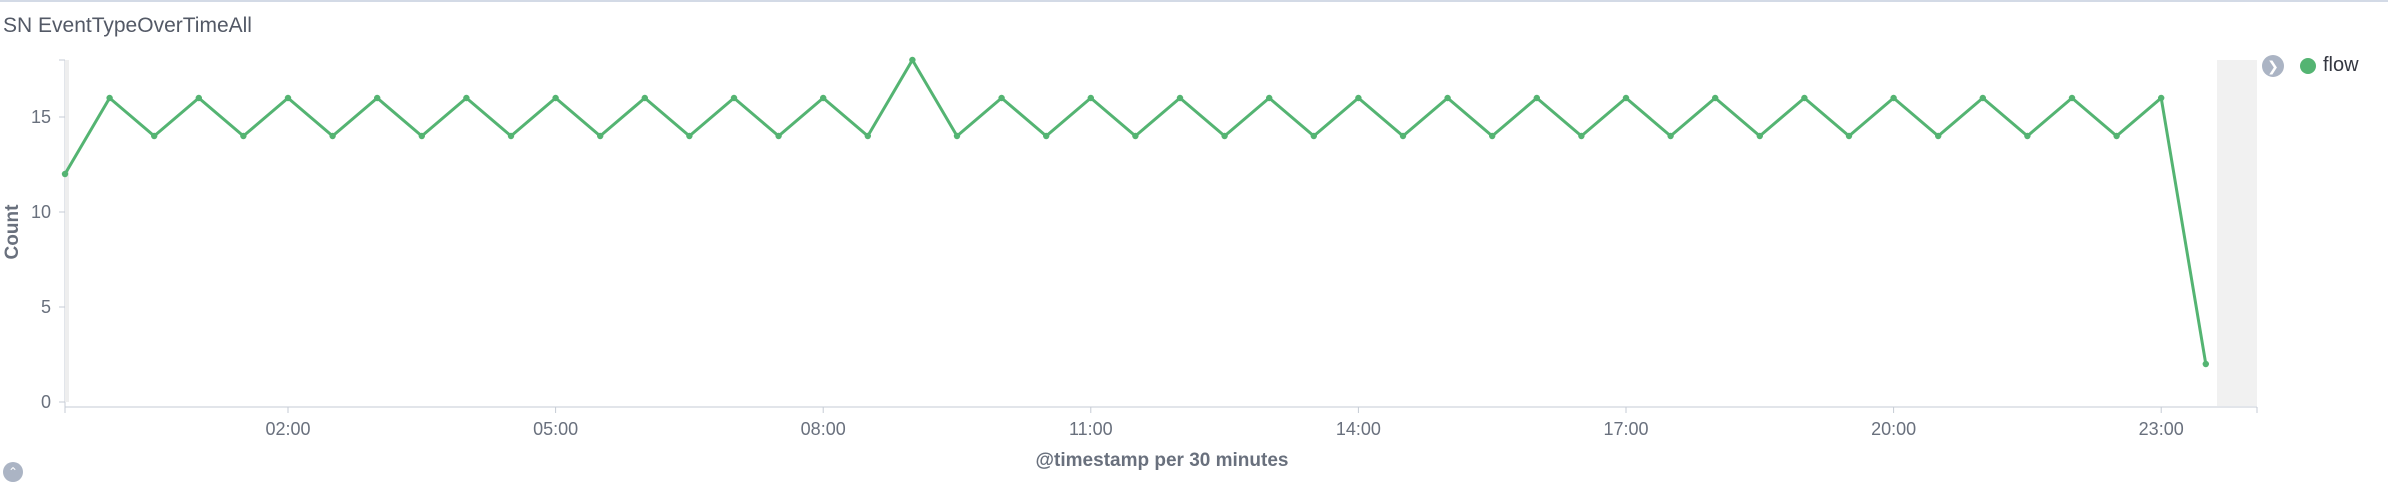  What do you see at coordinates (67, 231) in the screenshot?
I see `y-axis-band` at bounding box center [67, 231].